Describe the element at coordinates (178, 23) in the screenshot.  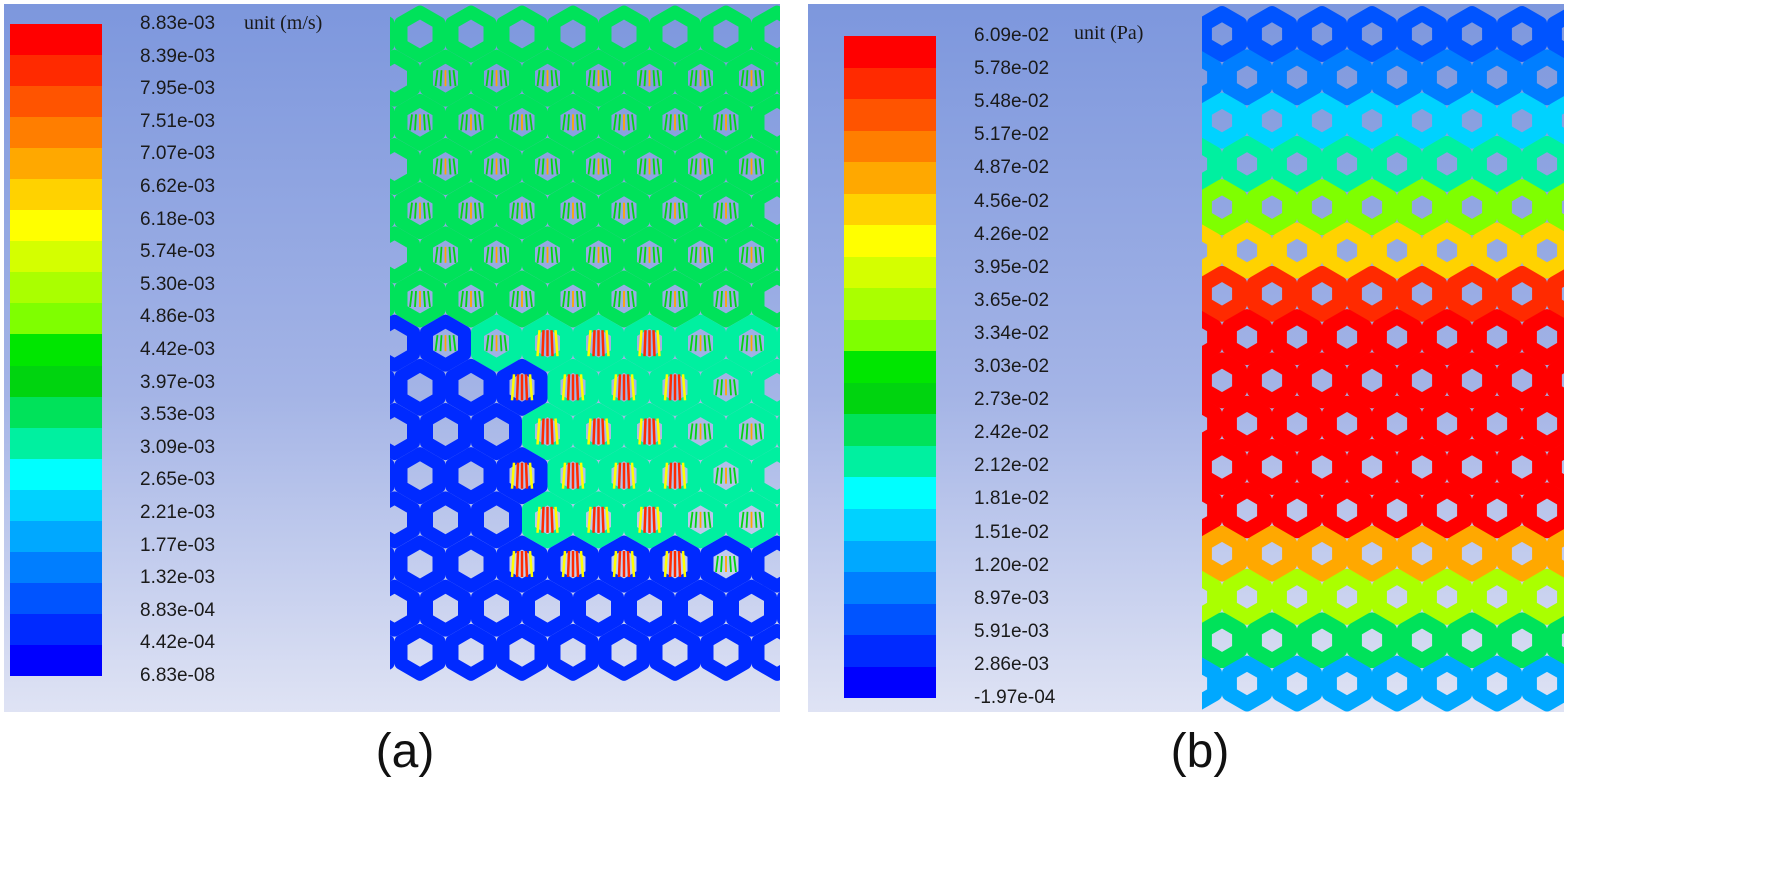
I see `colorbar-tick-label: 8.83e-03` at that location.